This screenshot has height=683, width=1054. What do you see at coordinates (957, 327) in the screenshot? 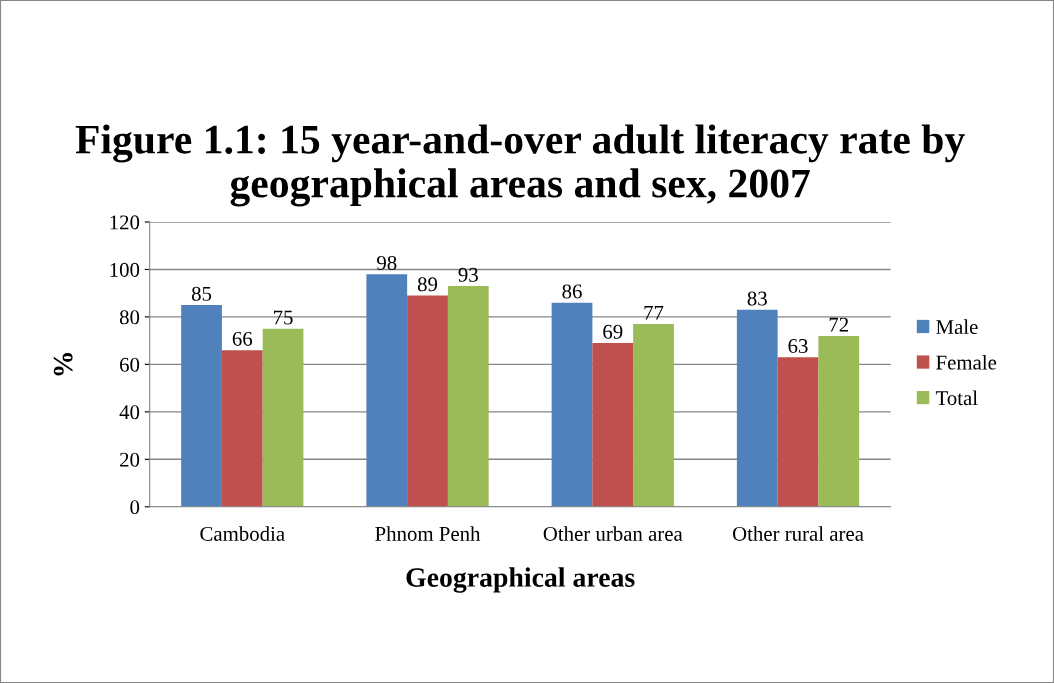
I see `legend-label: Male` at bounding box center [957, 327].